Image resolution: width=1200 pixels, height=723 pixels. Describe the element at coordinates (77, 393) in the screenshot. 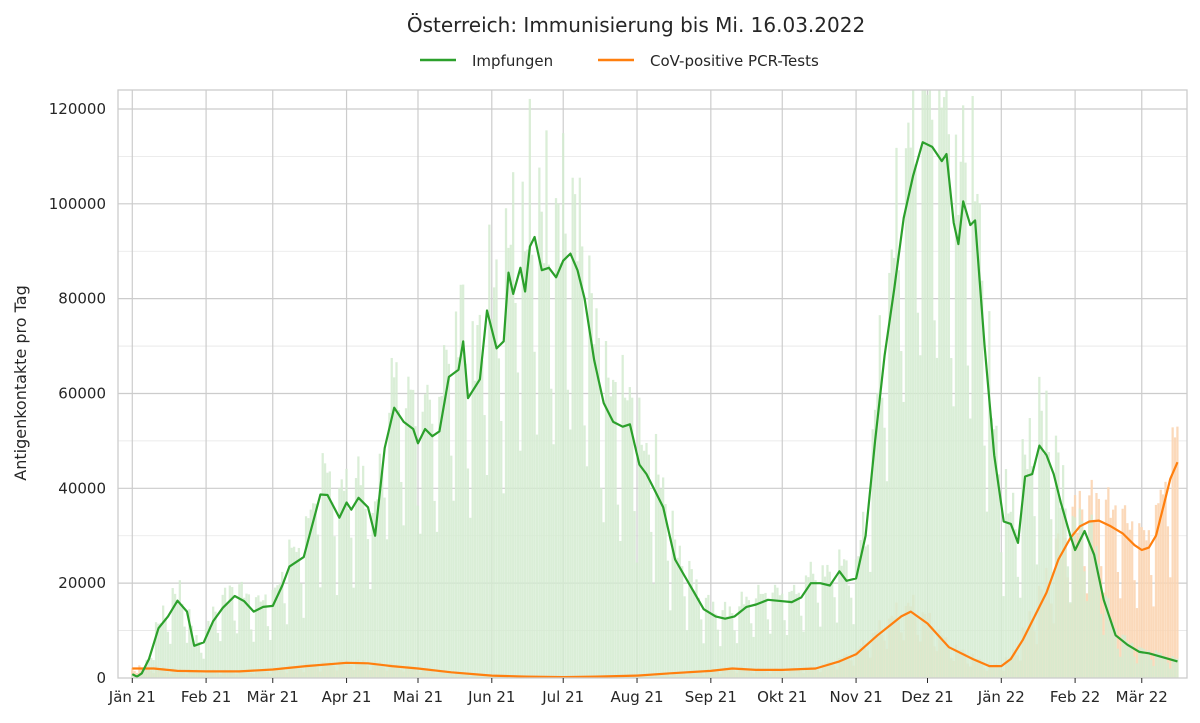

I see `y-ticks: 0 20000 40000 60000 80000 100000 120000` at that location.